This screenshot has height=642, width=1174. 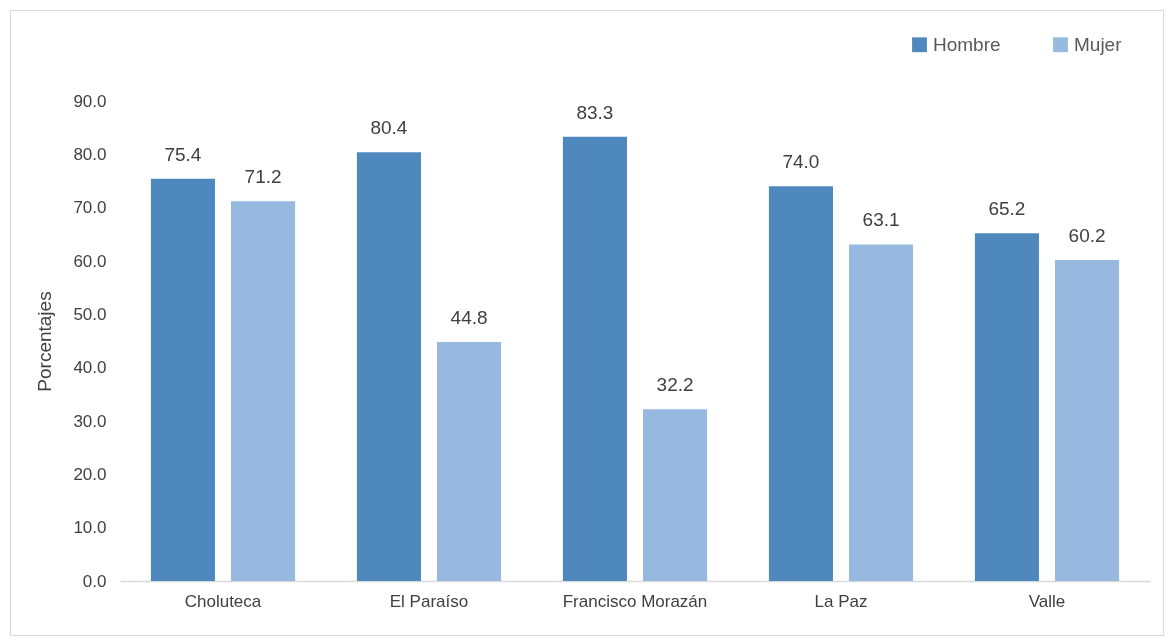 What do you see at coordinates (801, 162) in the screenshot?
I see `data-label: 74.0` at bounding box center [801, 162].